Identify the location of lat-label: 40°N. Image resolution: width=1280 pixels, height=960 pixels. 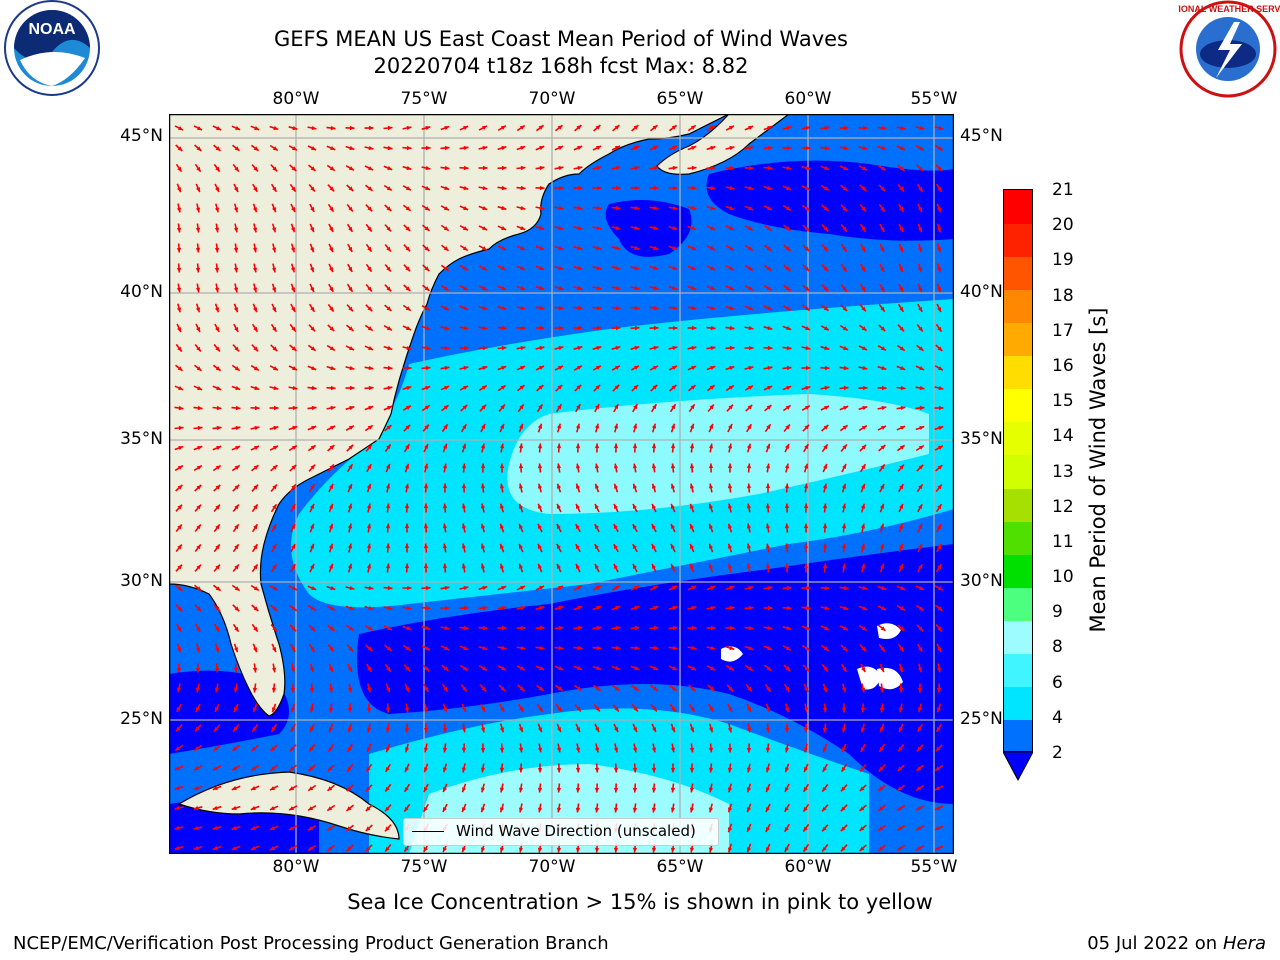
(981, 292).